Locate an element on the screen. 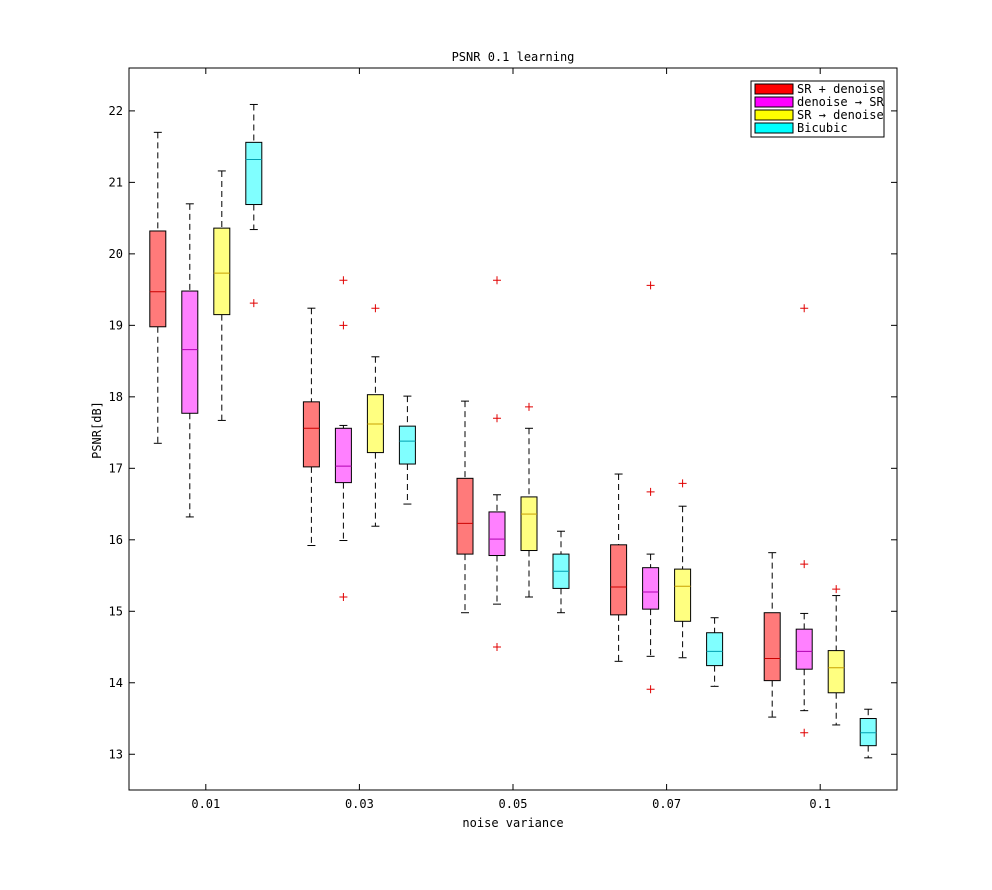  x-tick-label: 0.07 is located at coordinates (666, 804).